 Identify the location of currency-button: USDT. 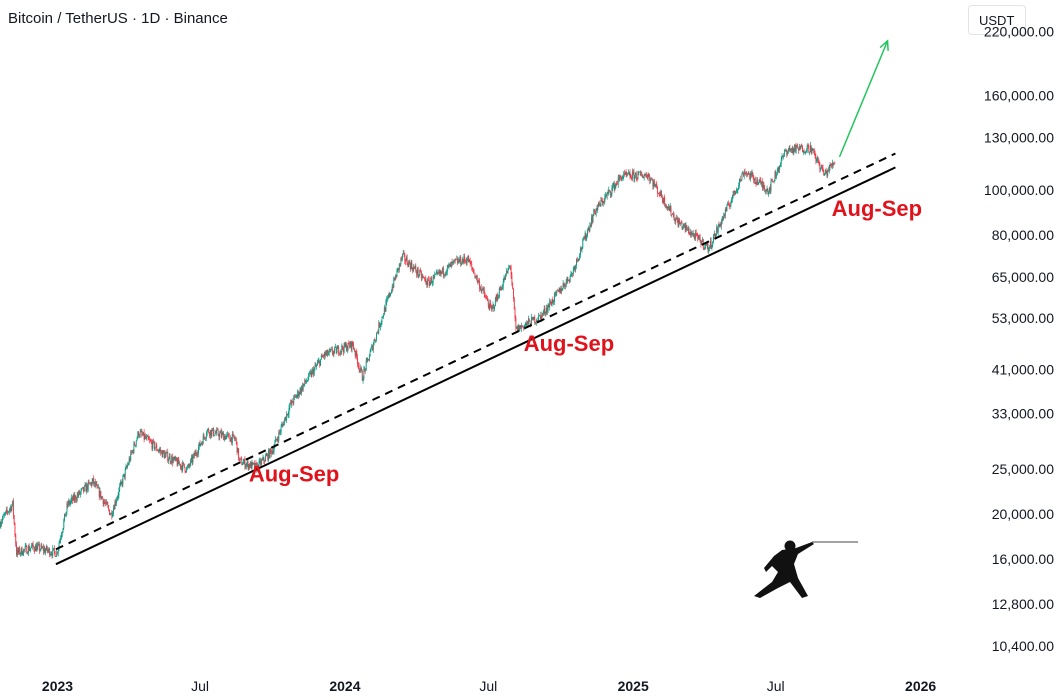
(997, 20).